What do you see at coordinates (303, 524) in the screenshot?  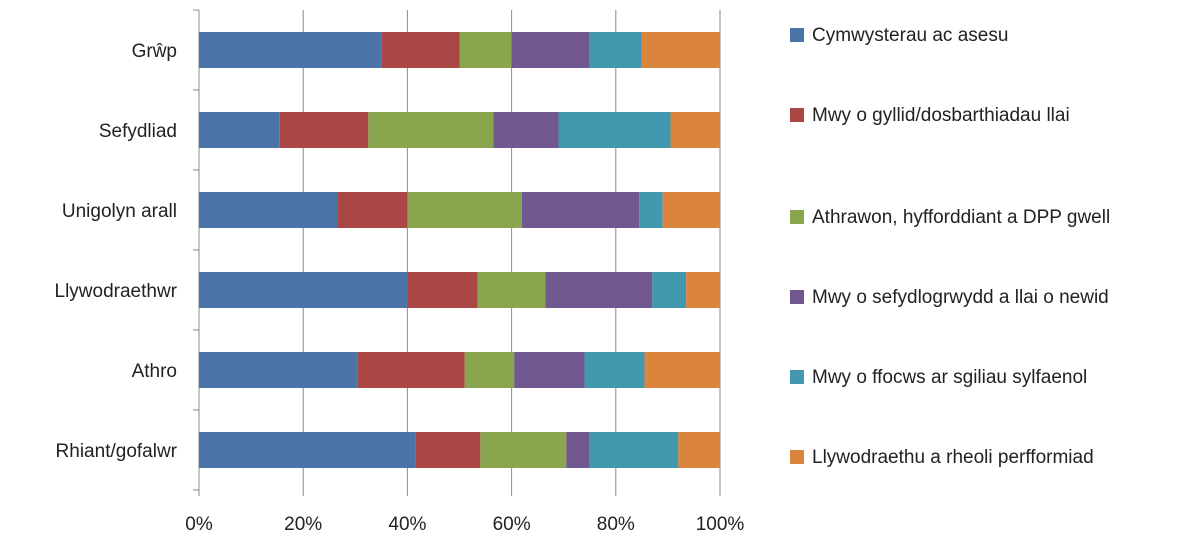 I see `x-tick-label: 20%` at bounding box center [303, 524].